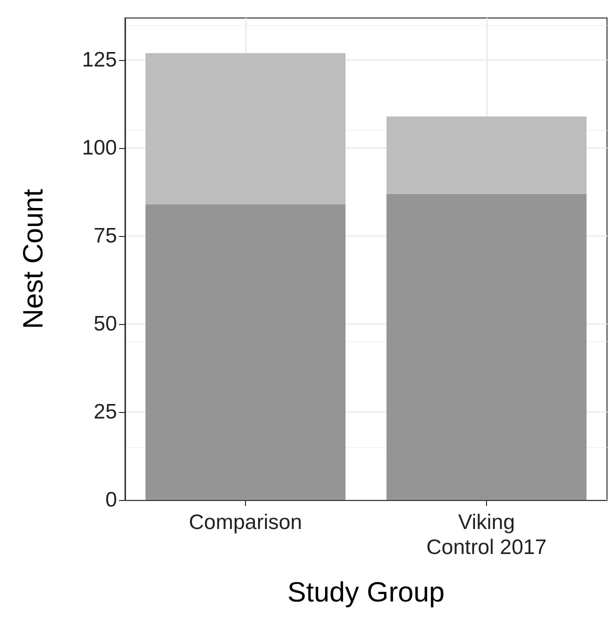 This screenshot has width=616, height=621. What do you see at coordinates (245, 522) in the screenshot?
I see `x-tick-label: Comparison` at bounding box center [245, 522].